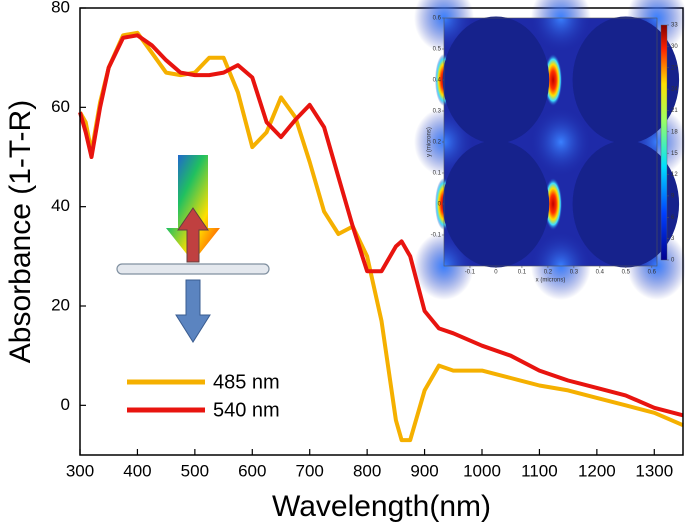 The width and height of the screenshot is (685, 528). Describe the element at coordinates (252, 470) in the screenshot. I see `x-tick-label: 600` at that location.